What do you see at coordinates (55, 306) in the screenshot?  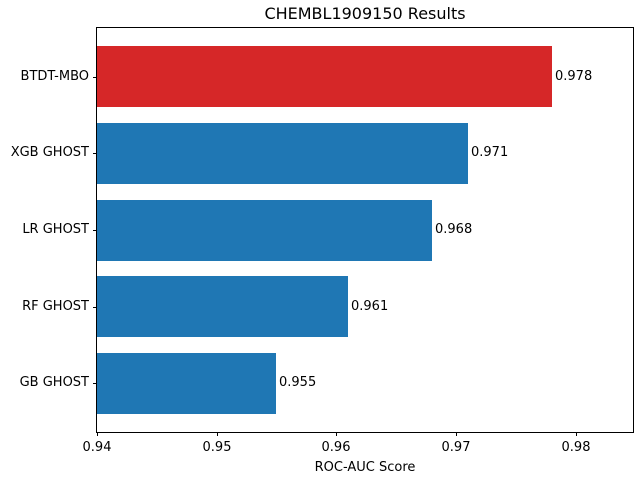 I see `y-tick-label: RF GHOST` at bounding box center [55, 306].